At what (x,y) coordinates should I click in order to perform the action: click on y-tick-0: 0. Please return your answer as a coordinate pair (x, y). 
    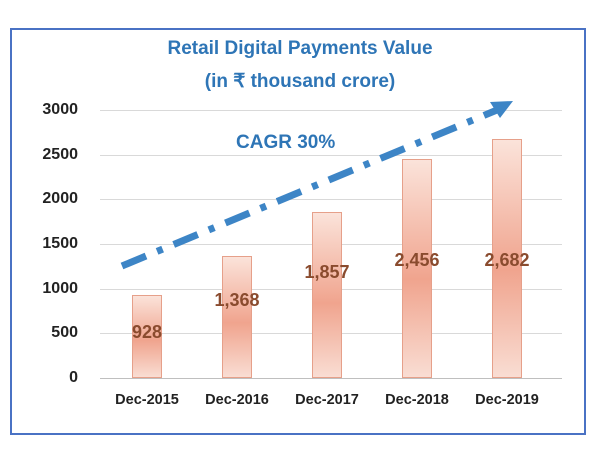
    Looking at the image, I should click on (73, 377).